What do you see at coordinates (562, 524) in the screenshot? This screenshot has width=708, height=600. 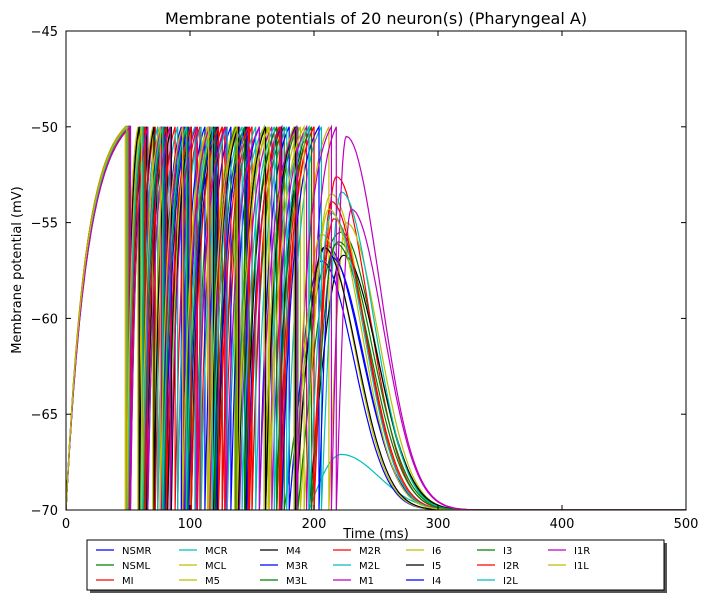 I see `x-tick-label: 400` at bounding box center [562, 524].